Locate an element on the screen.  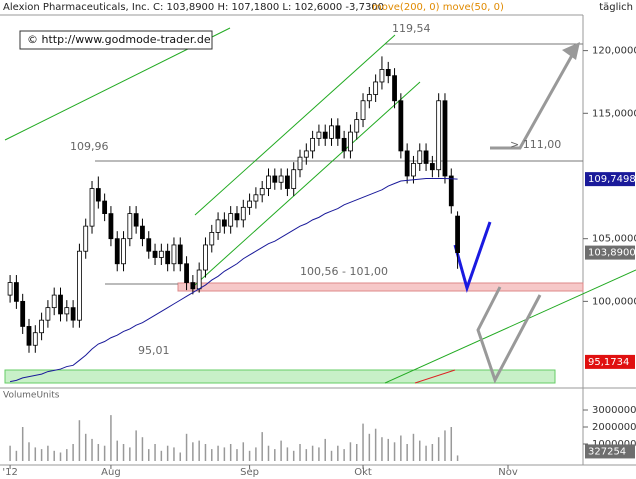
x-tick-label: Okt is located at coordinates (363, 472).